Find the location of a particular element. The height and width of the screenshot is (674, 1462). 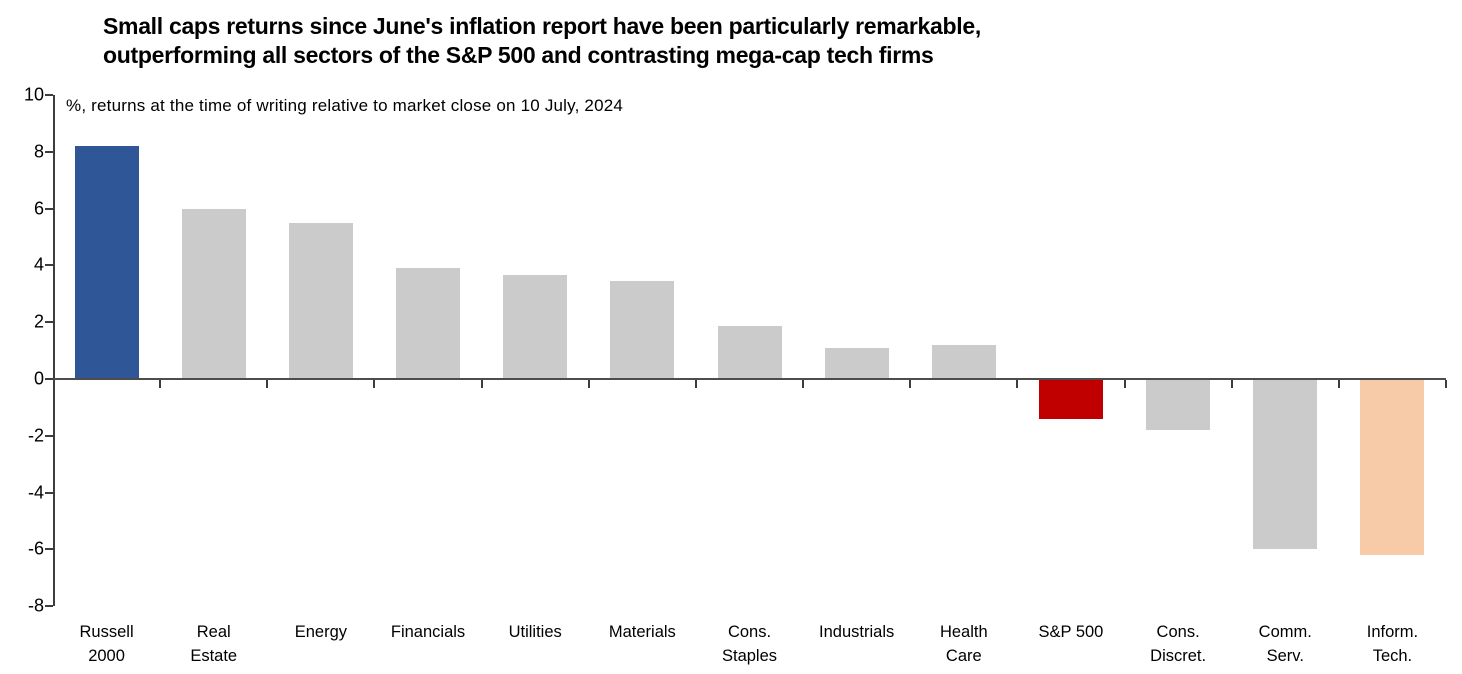

y-tick-label: 0 is located at coordinates (38, 378).